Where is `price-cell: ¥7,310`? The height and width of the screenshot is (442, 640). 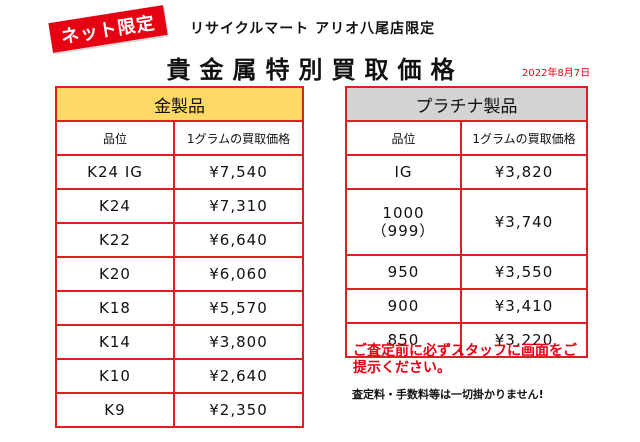
price-cell: ¥7,310 is located at coordinates (238, 206).